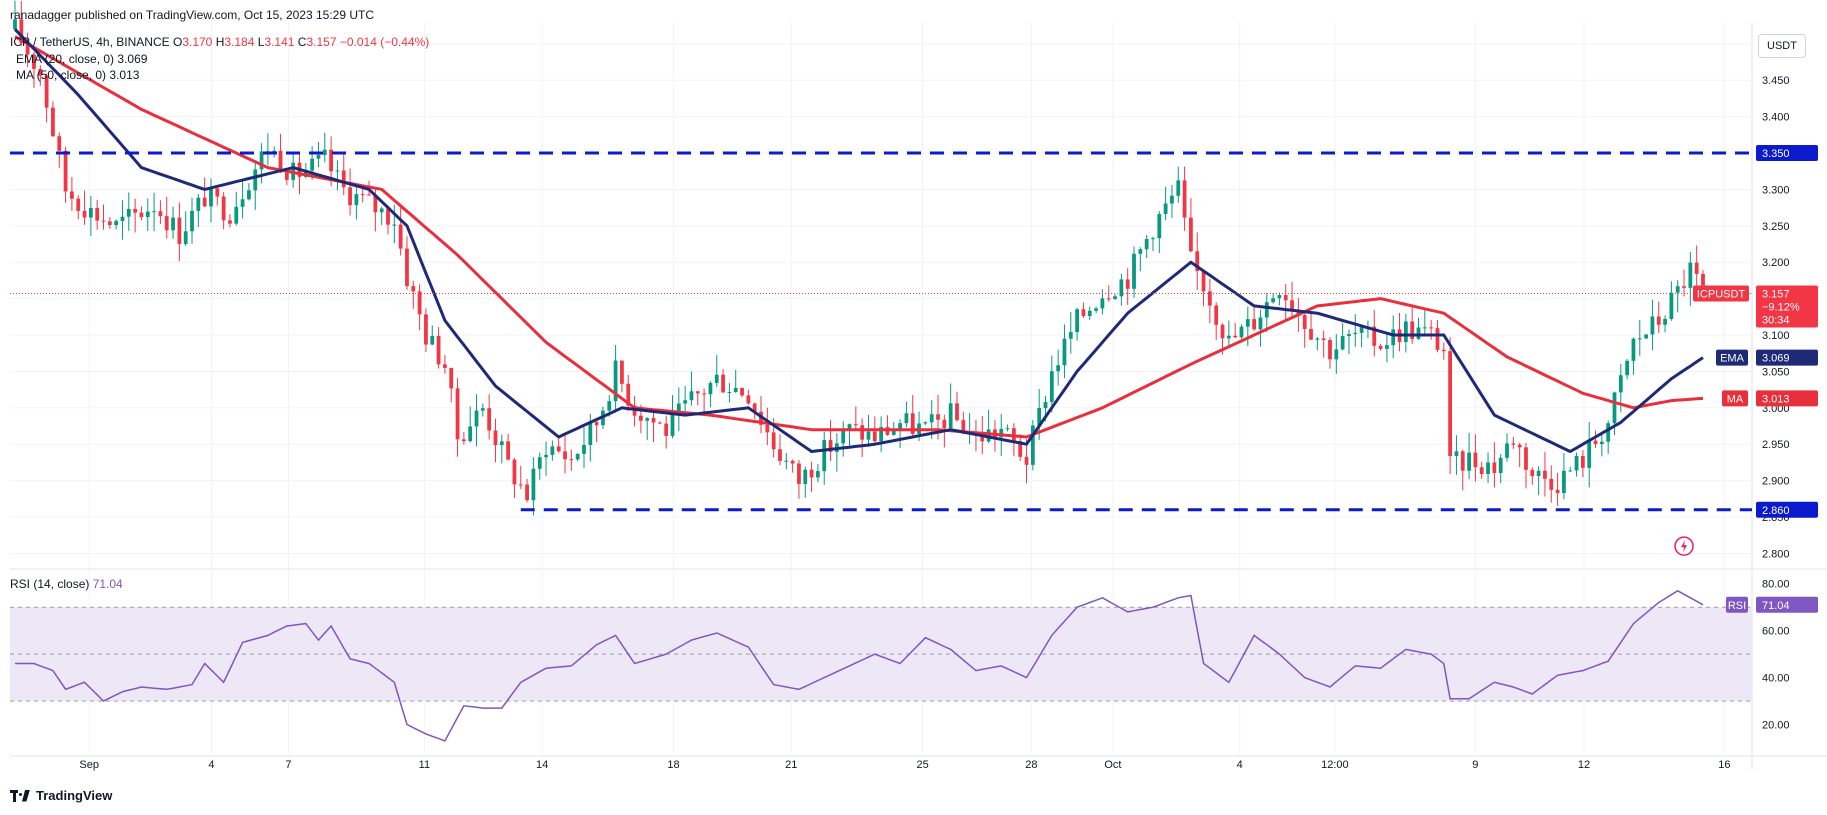 This screenshot has width=1827, height=815. I want to click on price-tick-label: 3.050, so click(1776, 372).